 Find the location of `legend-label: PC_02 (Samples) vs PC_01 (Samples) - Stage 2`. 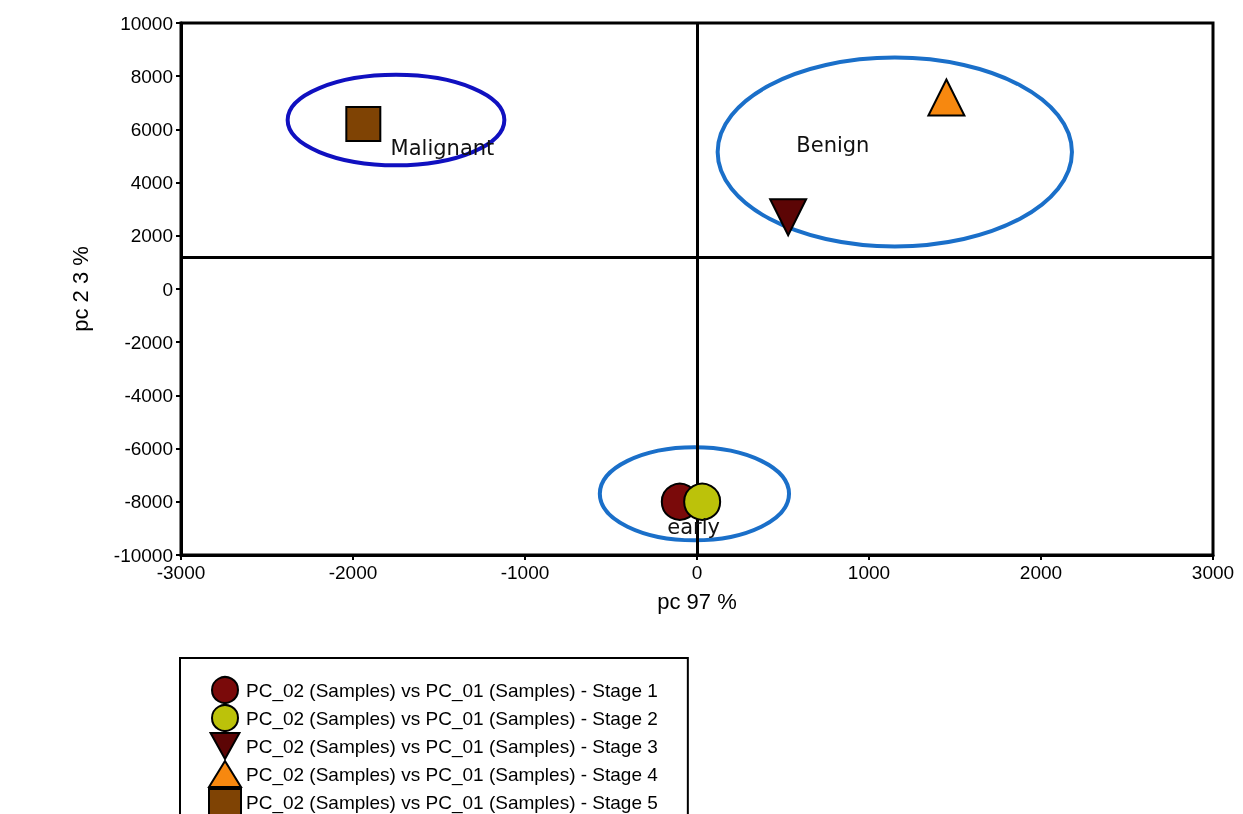

legend-label: PC_02 (Samples) vs PC_01 (Samples) - Stage 2 is located at coordinates (452, 718).